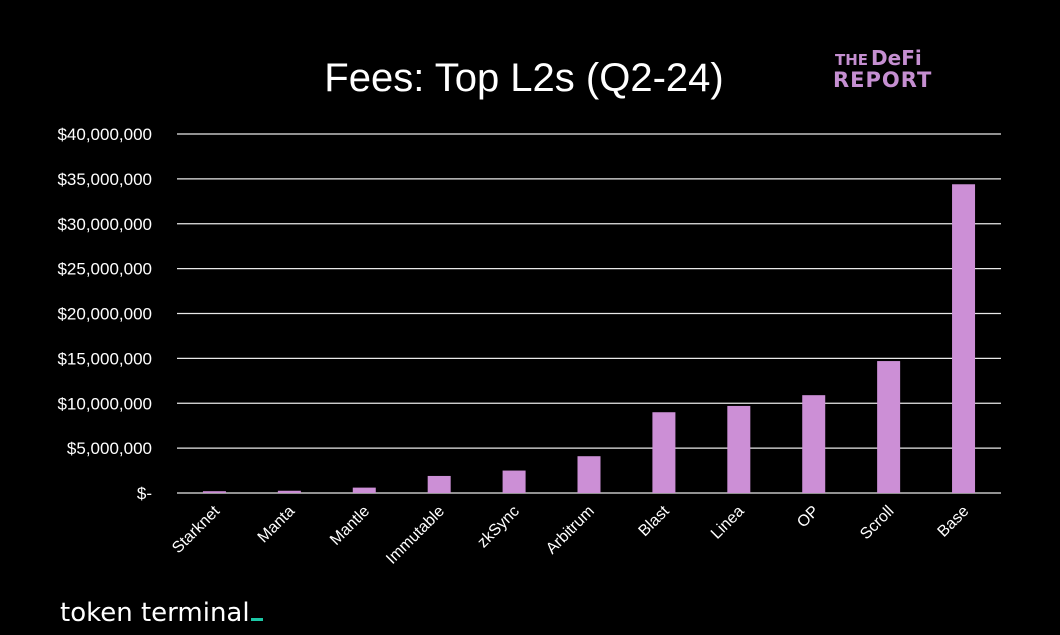 Image resolution: width=1060 pixels, height=635 pixels. I want to click on defi-report-logo: THE DeFi REPORT, so click(888, 71).